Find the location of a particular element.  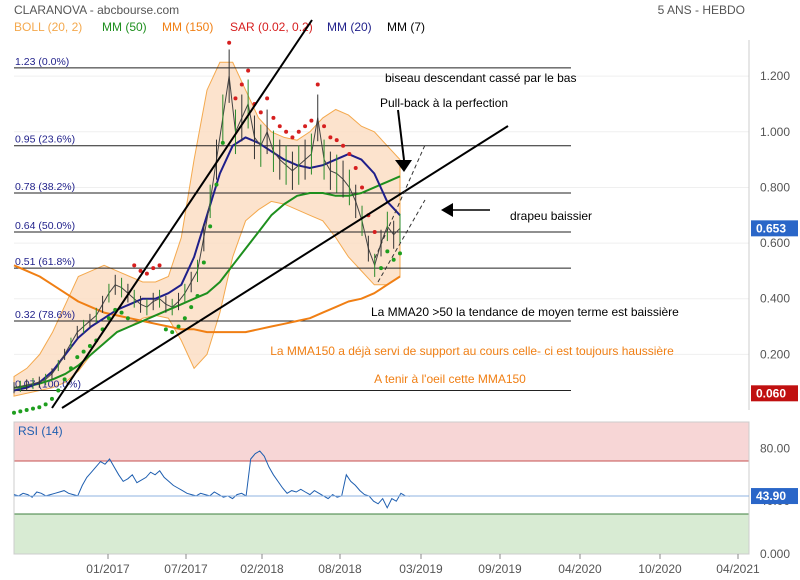

annotation-text: biseau descendant cassé par le bas is located at coordinates (480, 78).